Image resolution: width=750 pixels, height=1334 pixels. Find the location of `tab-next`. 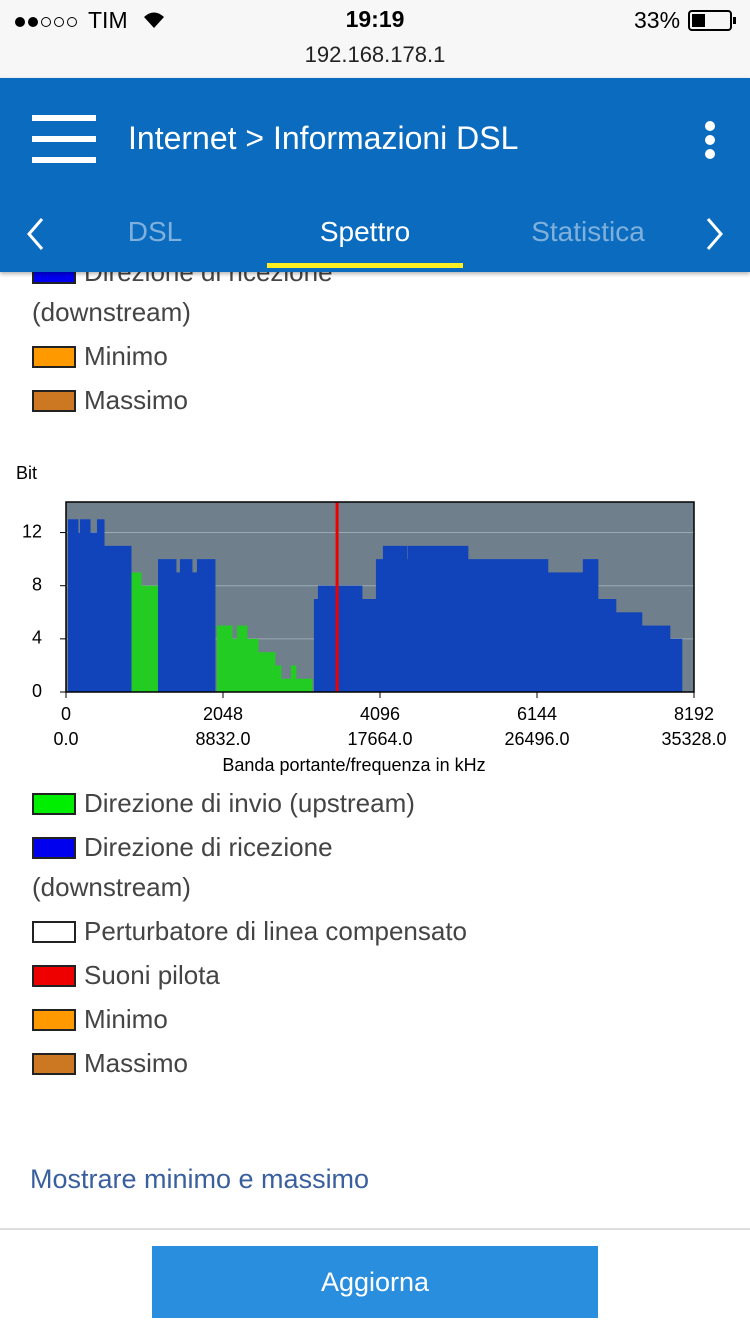

tab-next is located at coordinates (714, 234).